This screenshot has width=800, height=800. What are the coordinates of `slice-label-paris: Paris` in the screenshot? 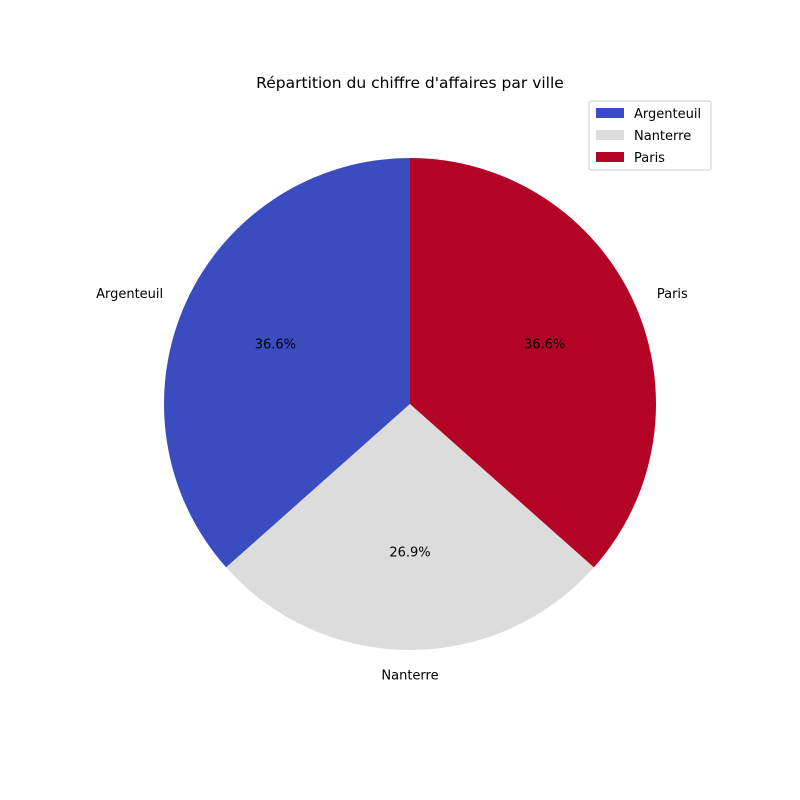 It's located at (672, 294).